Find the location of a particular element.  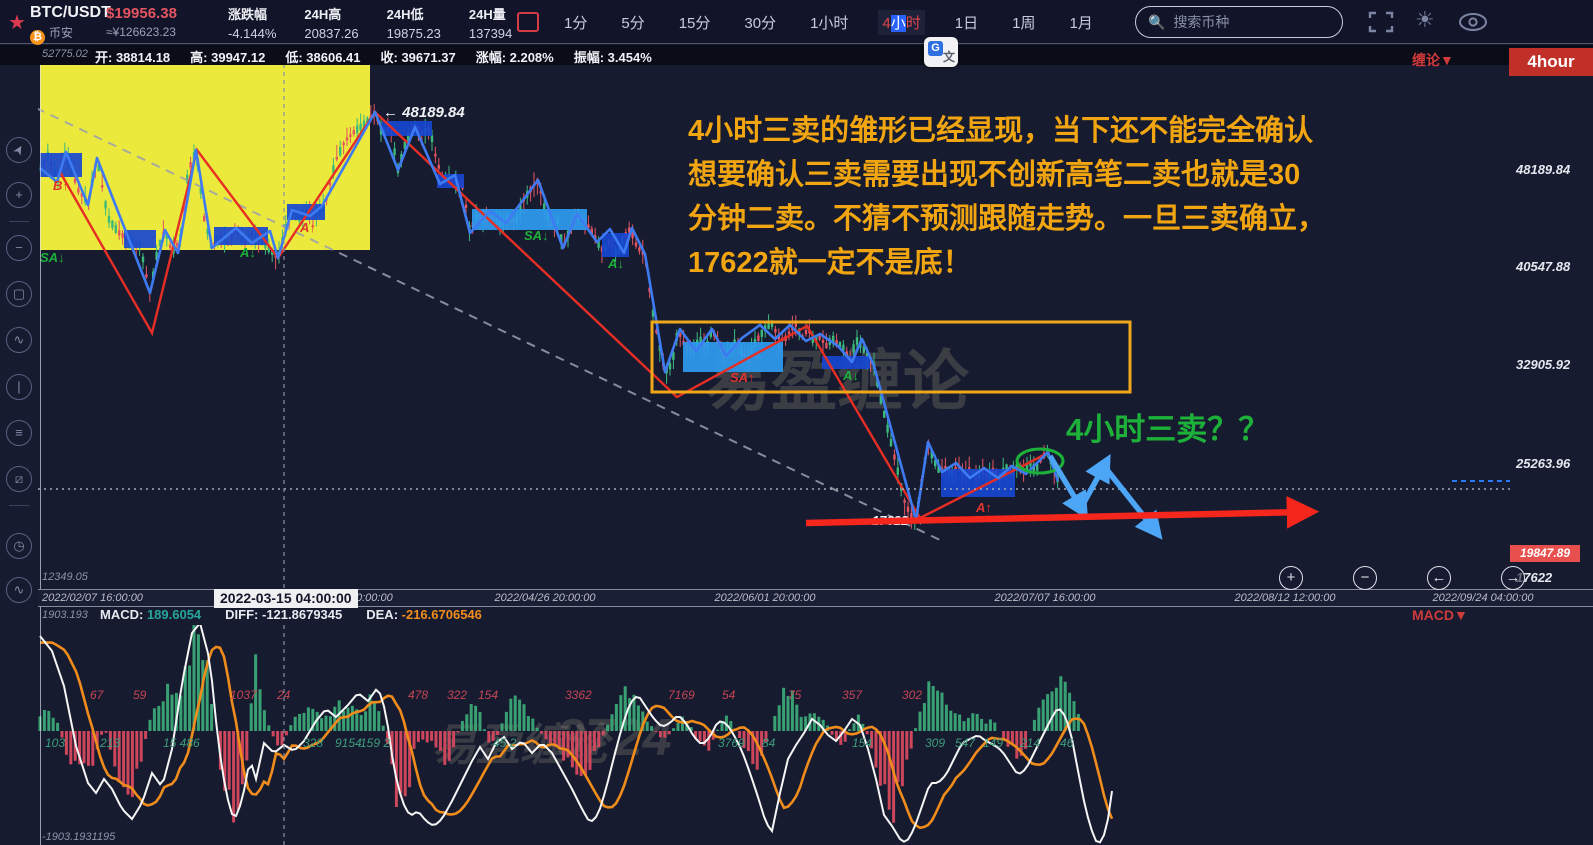

price-axis-label: 25263.96 is located at coordinates (1543, 463).